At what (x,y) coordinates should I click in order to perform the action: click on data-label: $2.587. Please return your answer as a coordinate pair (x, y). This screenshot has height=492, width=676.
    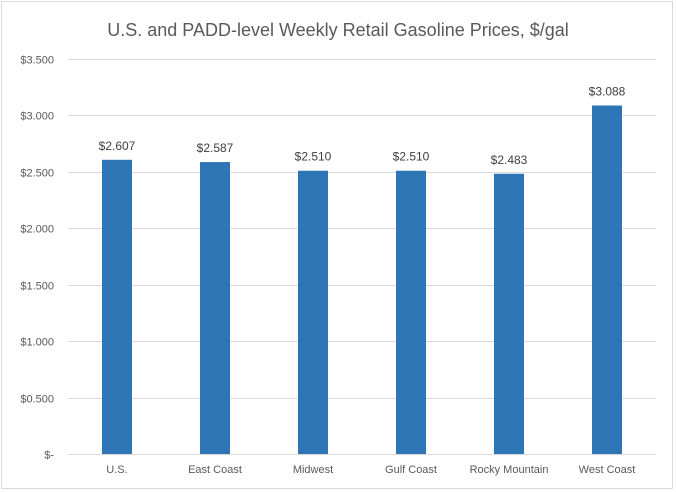
    Looking at the image, I should click on (215, 148).